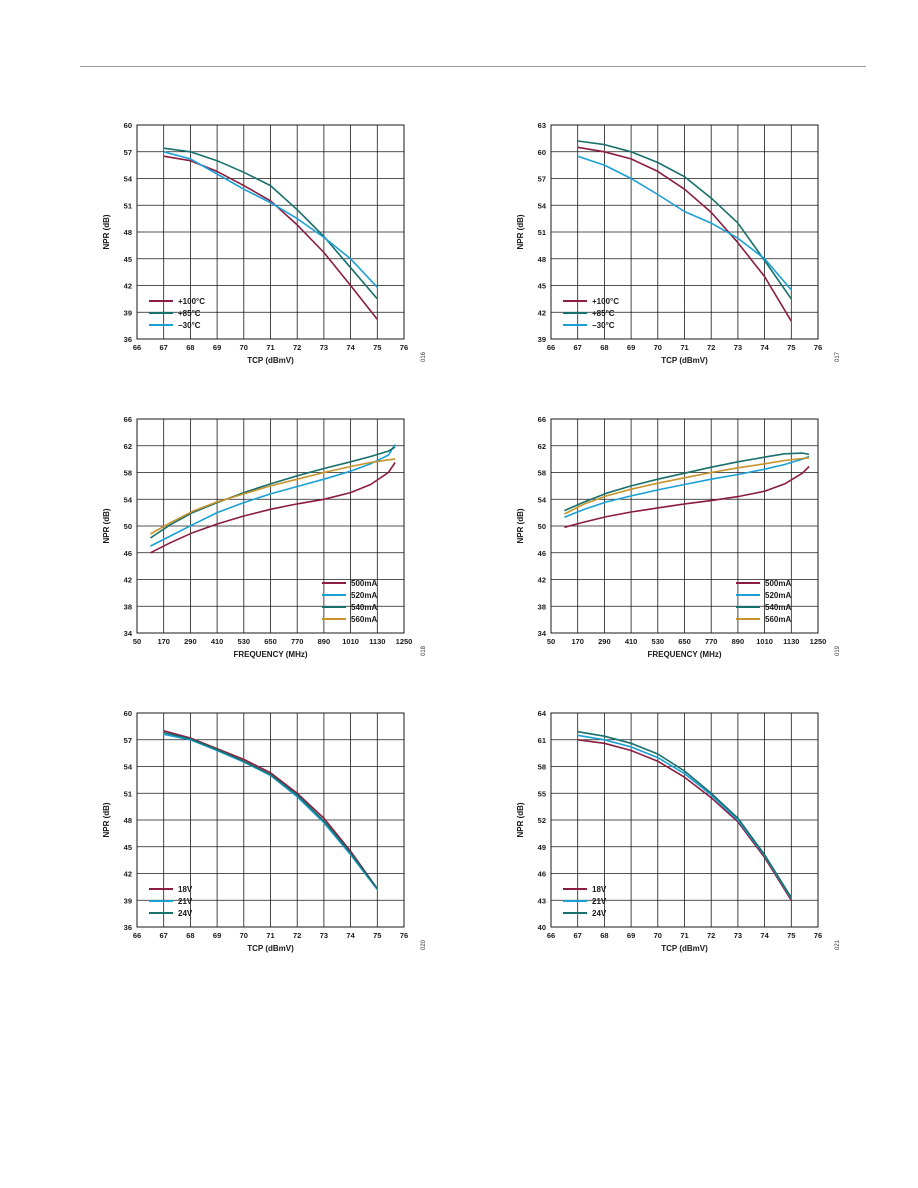 This screenshot has width=918, height=1188. I want to click on legend-label: 540mA, so click(364, 607).